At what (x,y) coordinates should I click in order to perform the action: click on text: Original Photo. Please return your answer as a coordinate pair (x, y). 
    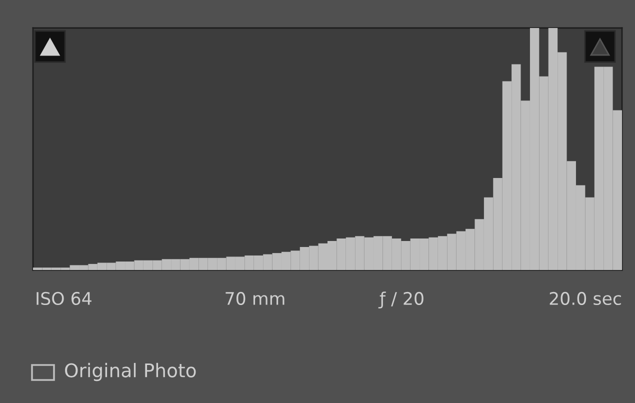
    Looking at the image, I should click on (130, 372).